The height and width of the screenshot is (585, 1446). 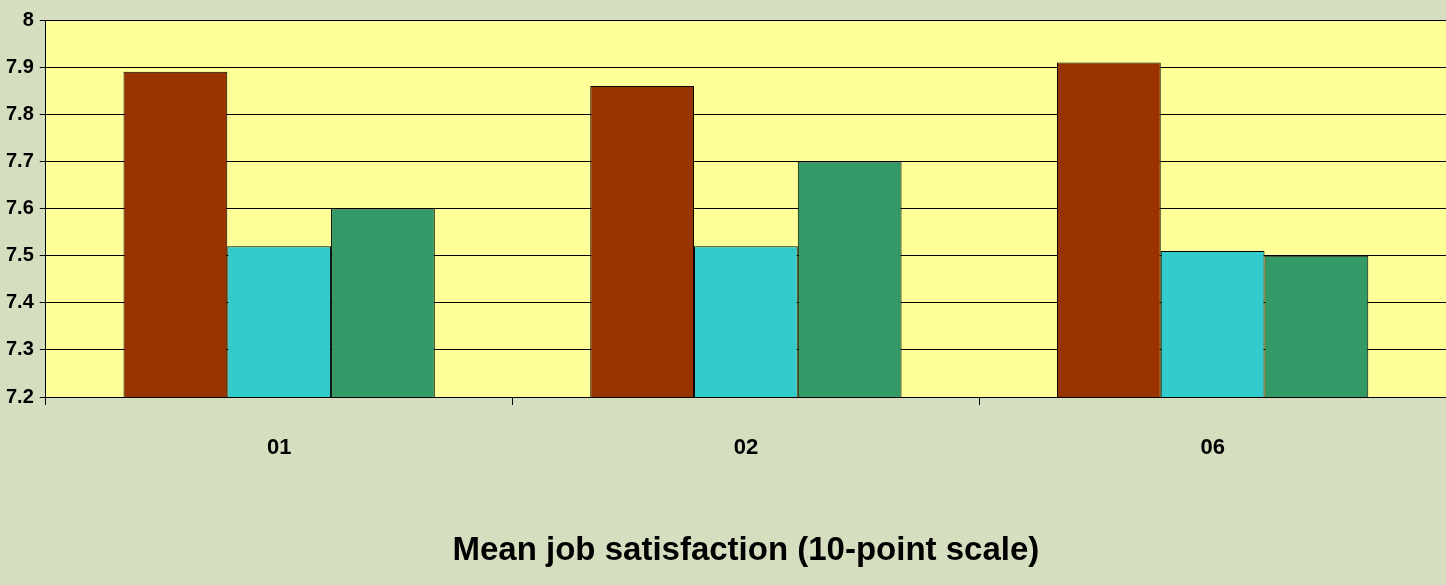 What do you see at coordinates (19, 254) in the screenshot?
I see `y-tick-label: 7.5` at bounding box center [19, 254].